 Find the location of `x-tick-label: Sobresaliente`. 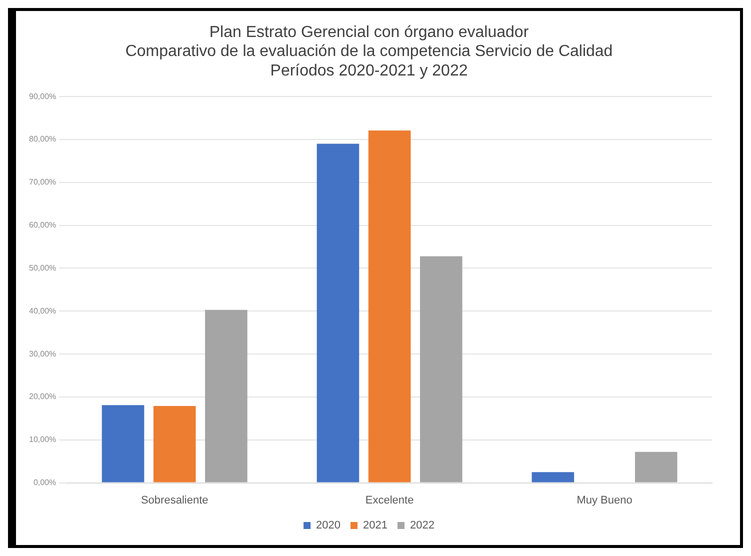

x-tick-label: Sobresaliente is located at coordinates (174, 500).